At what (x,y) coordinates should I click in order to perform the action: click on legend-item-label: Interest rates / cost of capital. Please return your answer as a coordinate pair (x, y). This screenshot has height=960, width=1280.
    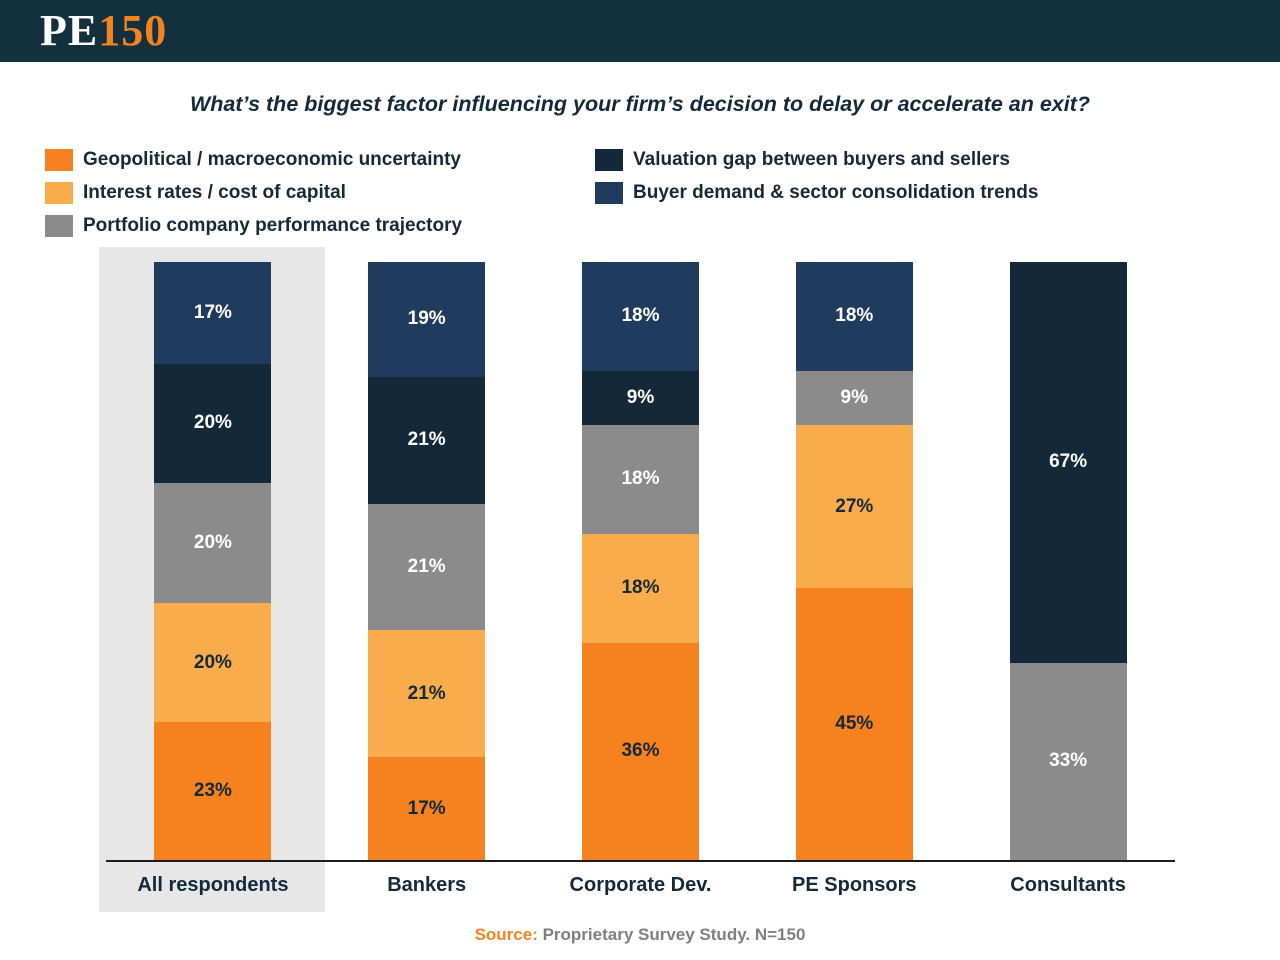
    Looking at the image, I should click on (214, 192).